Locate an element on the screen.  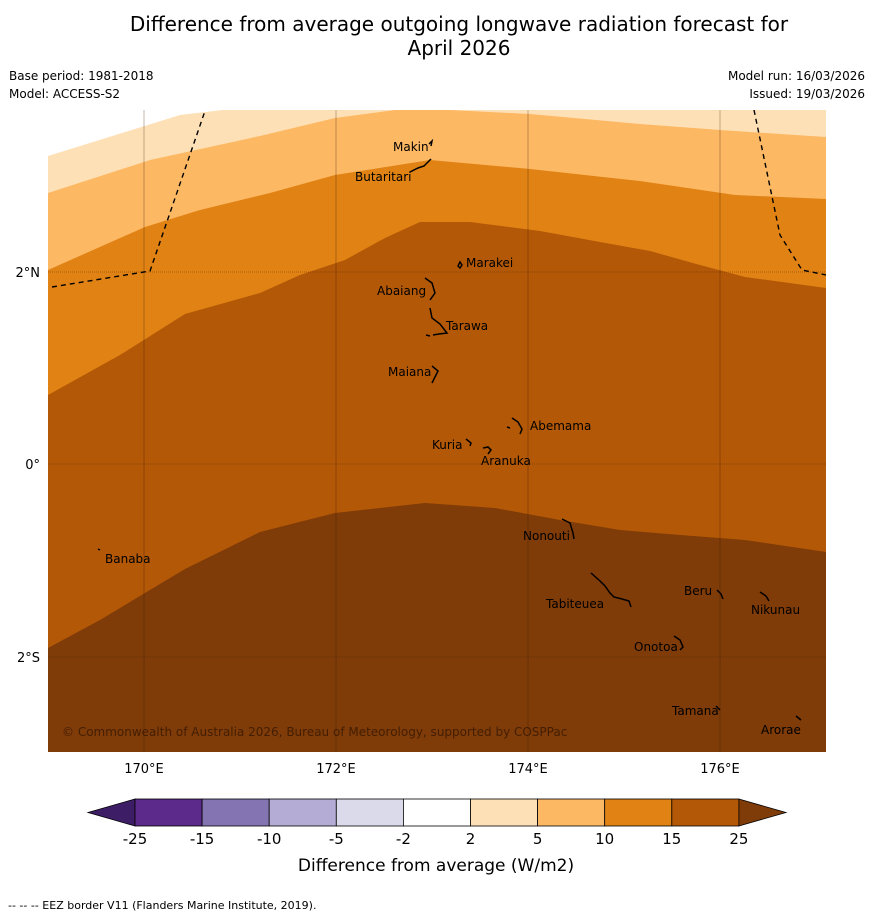
tarawa-outline is located at coordinates (437, 322).